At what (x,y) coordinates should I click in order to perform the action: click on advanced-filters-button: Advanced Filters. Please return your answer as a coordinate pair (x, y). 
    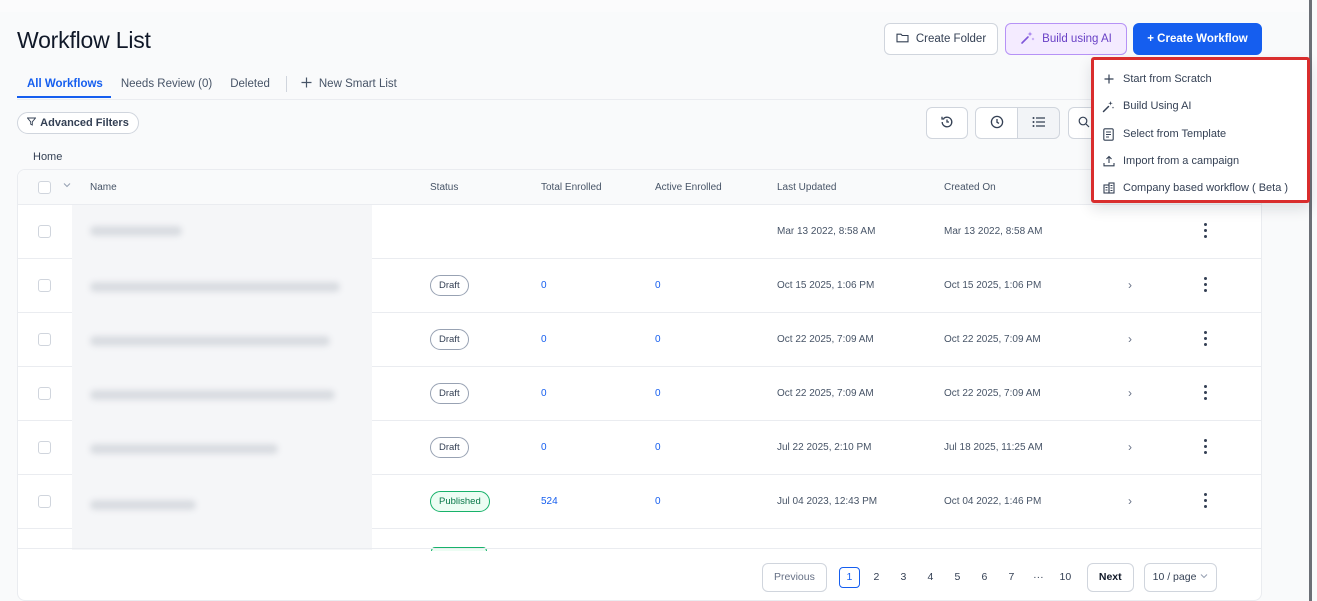
    Looking at the image, I should click on (78, 123).